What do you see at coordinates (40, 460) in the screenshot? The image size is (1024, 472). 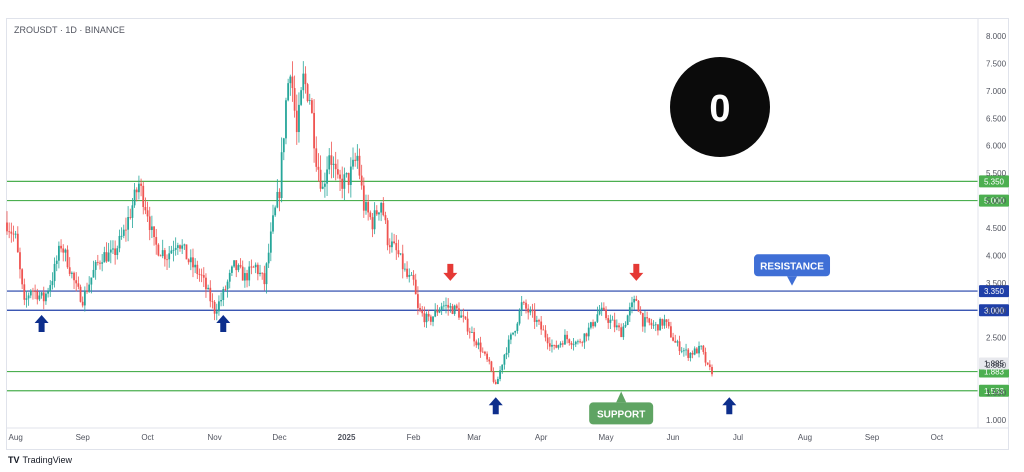 I see `tradingview-brand: TV TradingView` at bounding box center [40, 460].